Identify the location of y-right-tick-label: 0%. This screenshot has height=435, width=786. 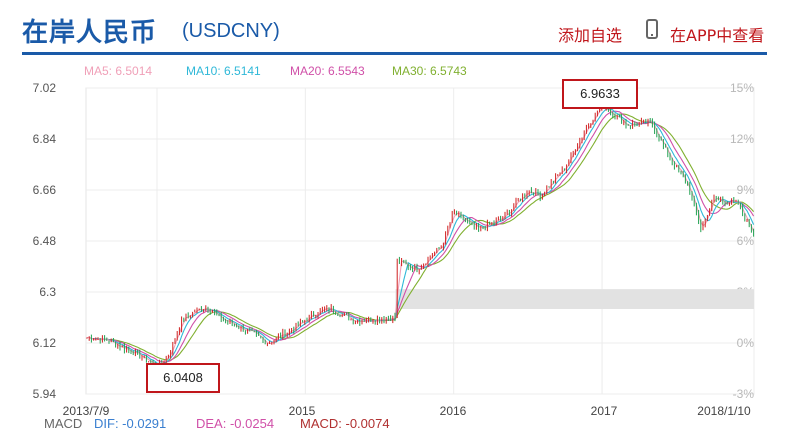
(746, 343).